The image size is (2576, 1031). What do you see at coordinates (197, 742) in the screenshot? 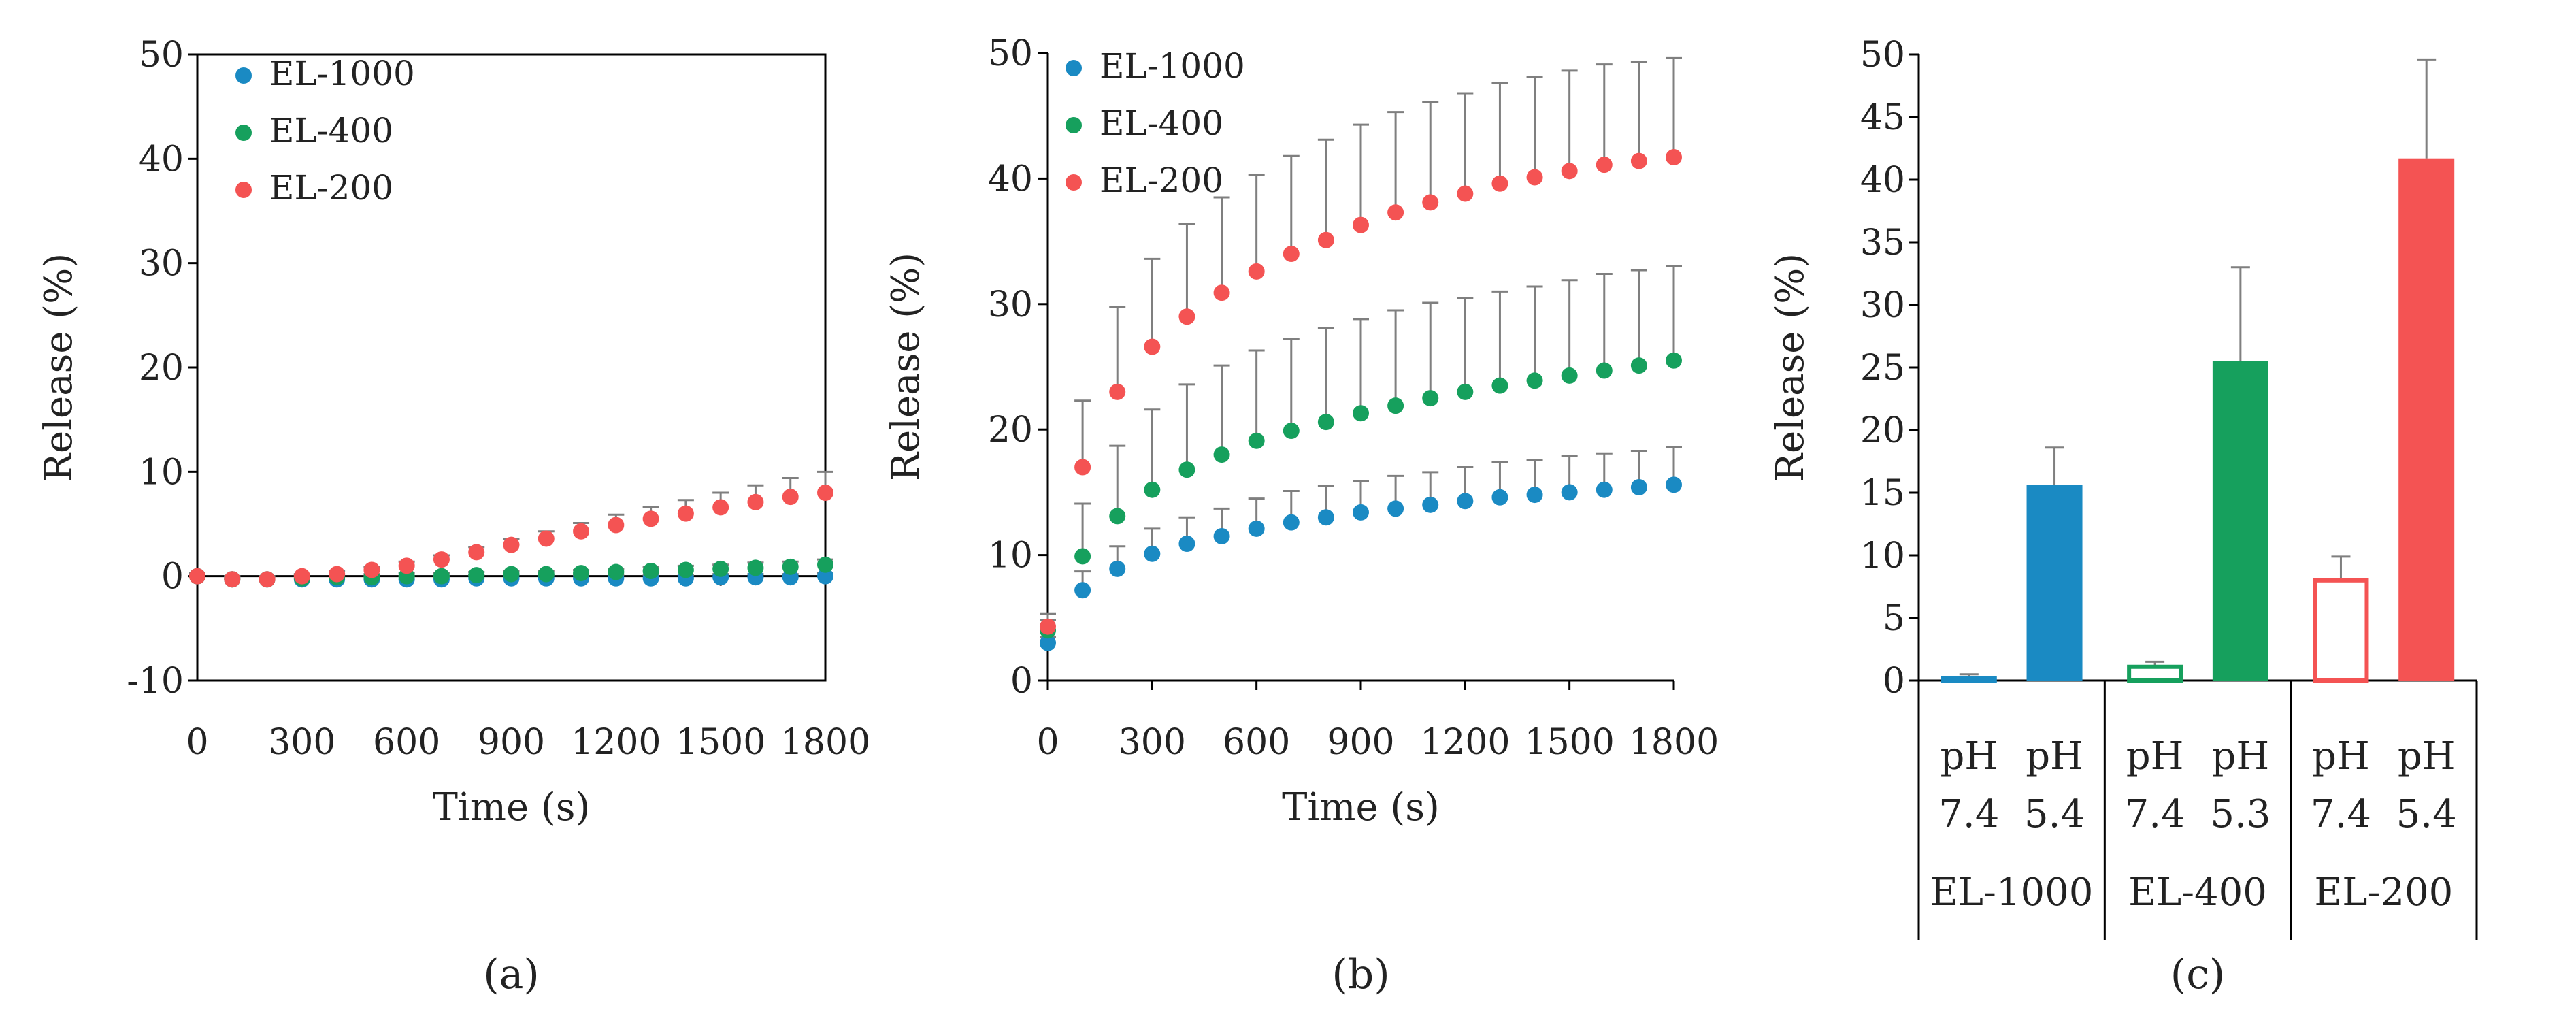
I see `x-tick-label: 0` at bounding box center [197, 742].